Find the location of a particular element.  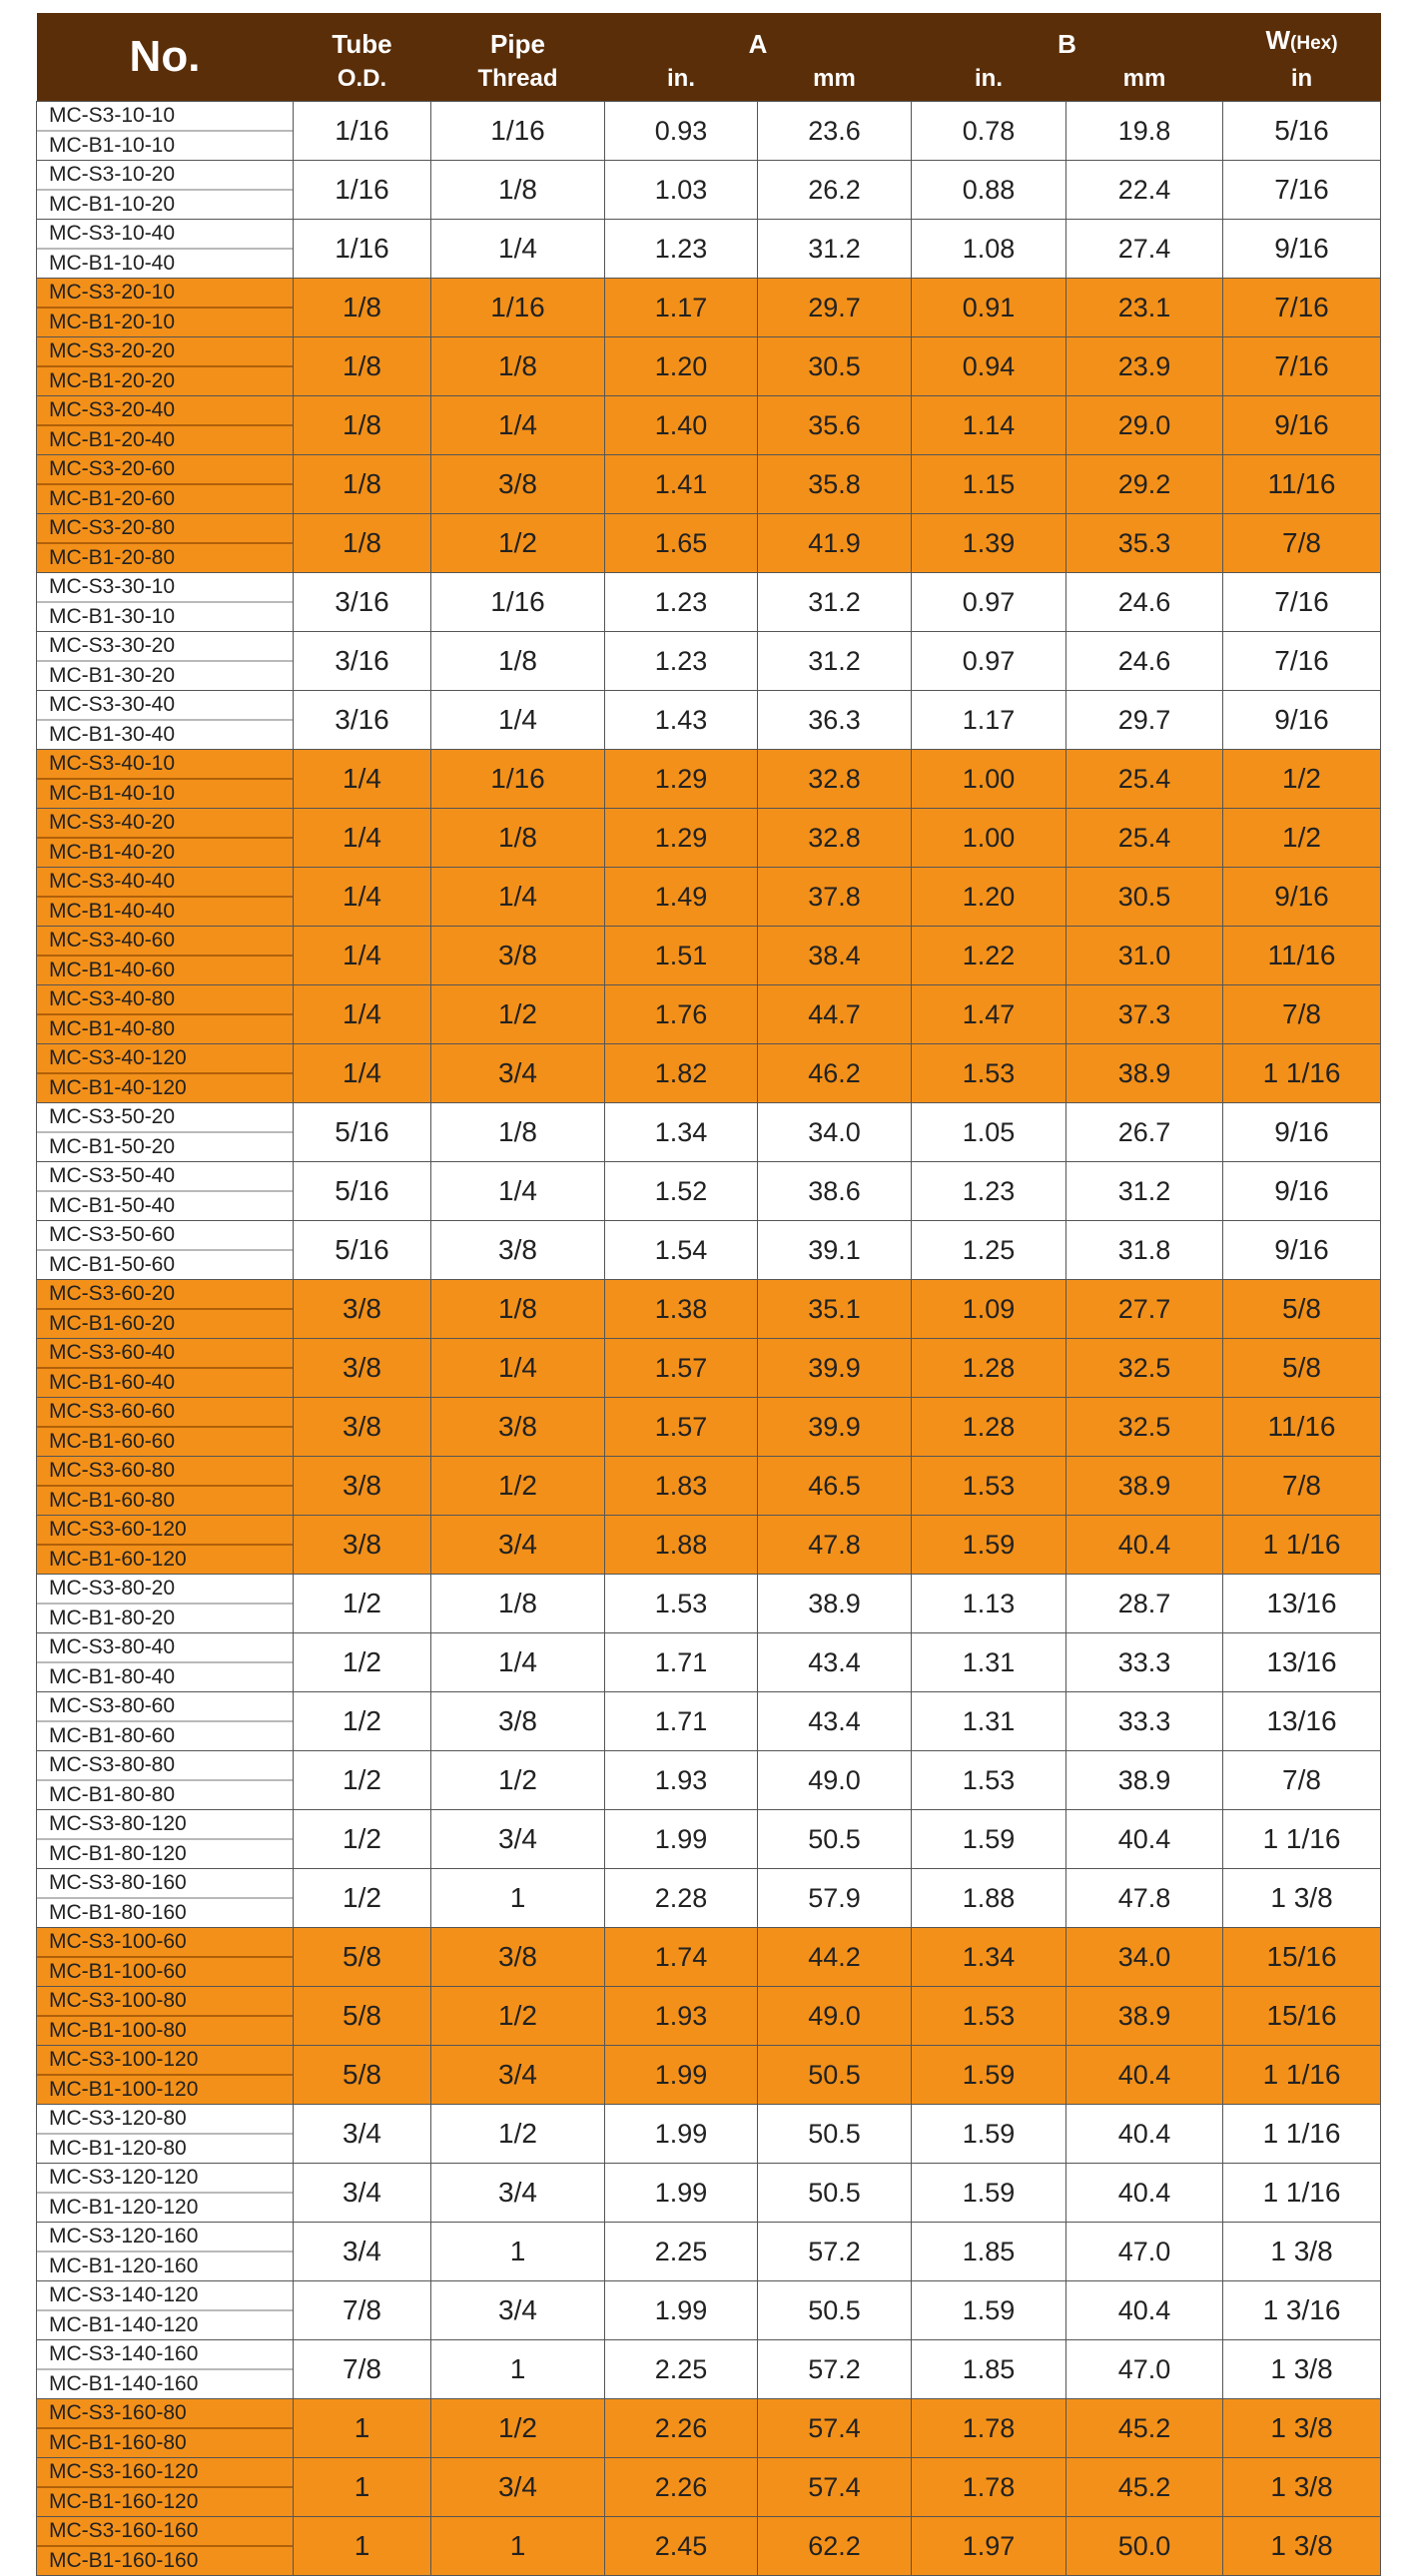

header-pipe: Pipe is located at coordinates (517, 35).